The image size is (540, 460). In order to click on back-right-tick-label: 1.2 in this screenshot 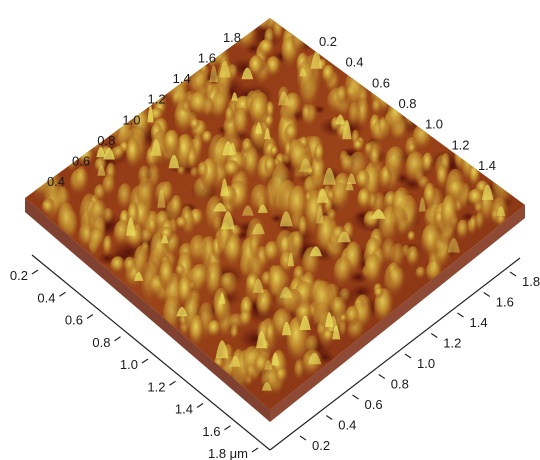, I will do `click(460, 144)`.